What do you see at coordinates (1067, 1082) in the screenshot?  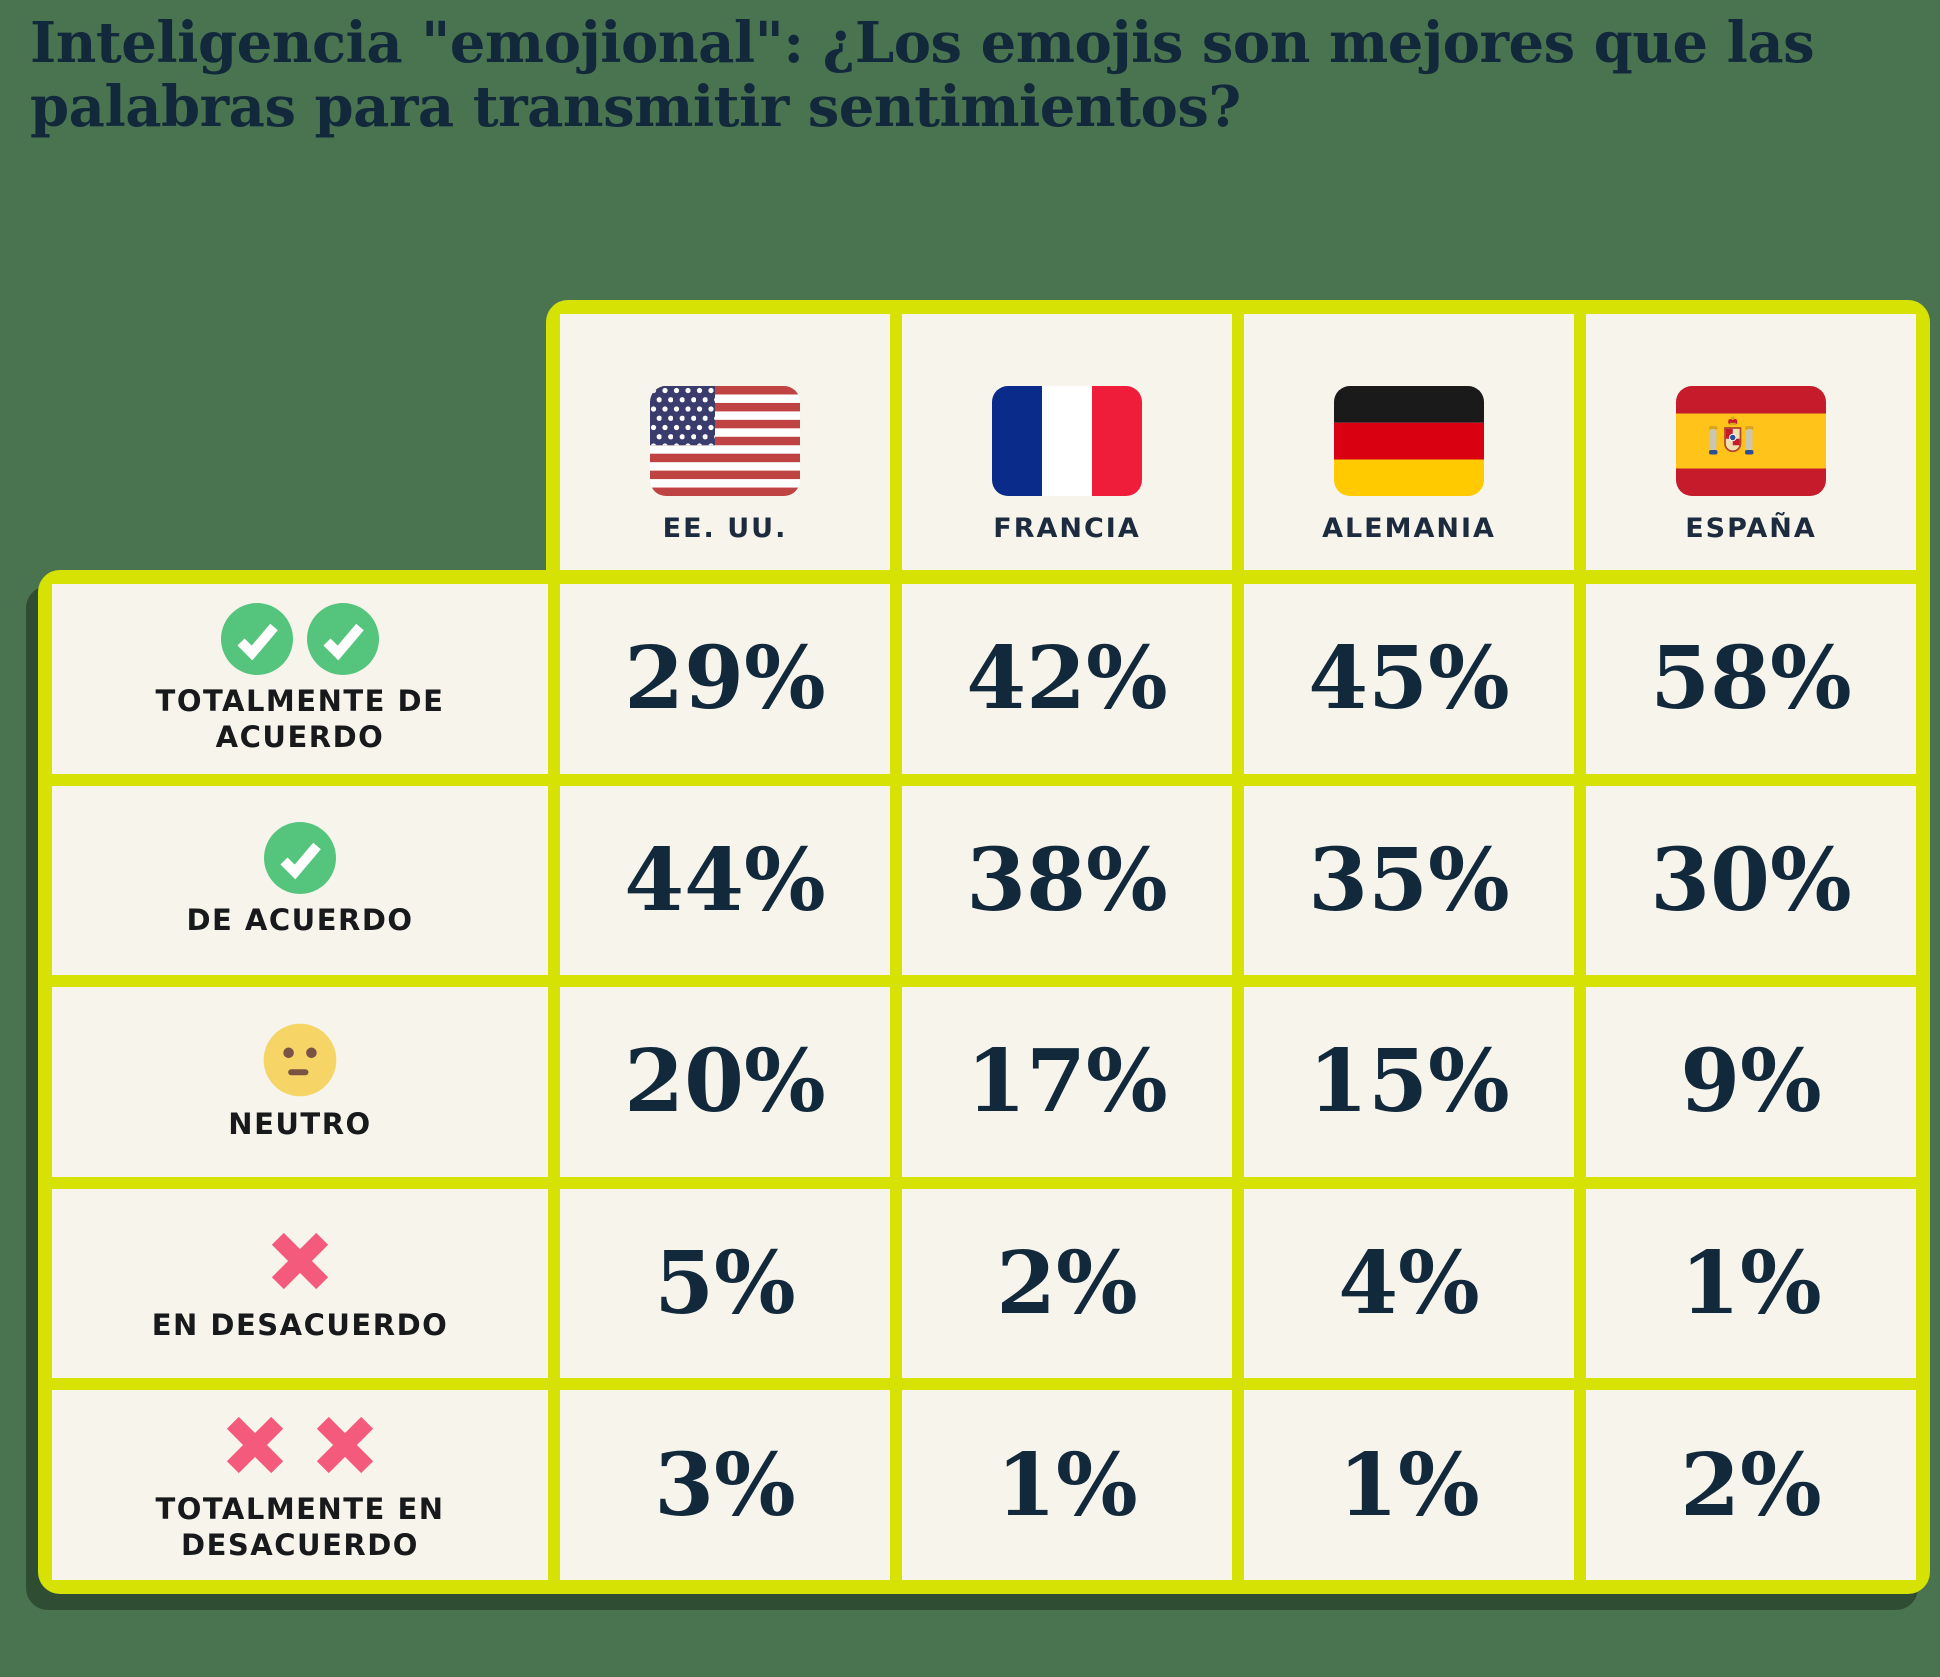 I see `value-cell: 17%` at bounding box center [1067, 1082].